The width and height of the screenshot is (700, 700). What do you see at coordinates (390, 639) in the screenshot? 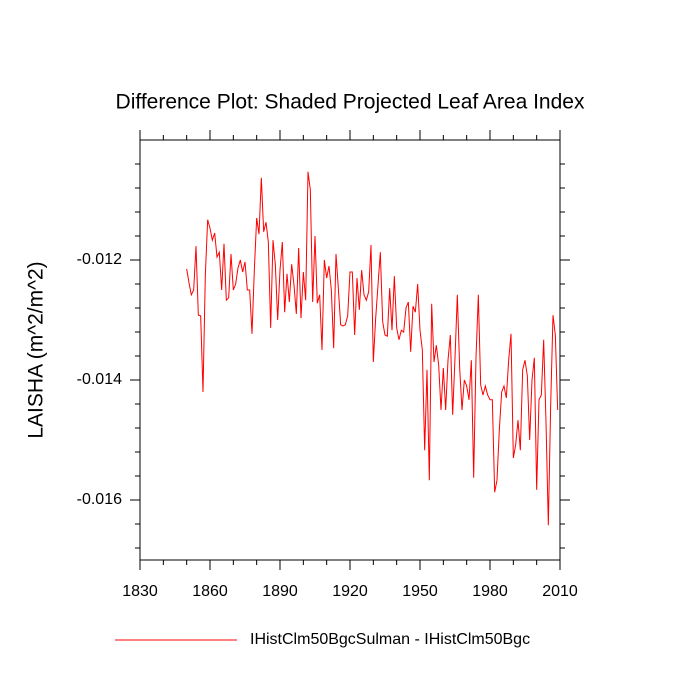
I see `legend-label: IHistClm50BgcSulman - IHistClm50Bgc` at bounding box center [390, 639].